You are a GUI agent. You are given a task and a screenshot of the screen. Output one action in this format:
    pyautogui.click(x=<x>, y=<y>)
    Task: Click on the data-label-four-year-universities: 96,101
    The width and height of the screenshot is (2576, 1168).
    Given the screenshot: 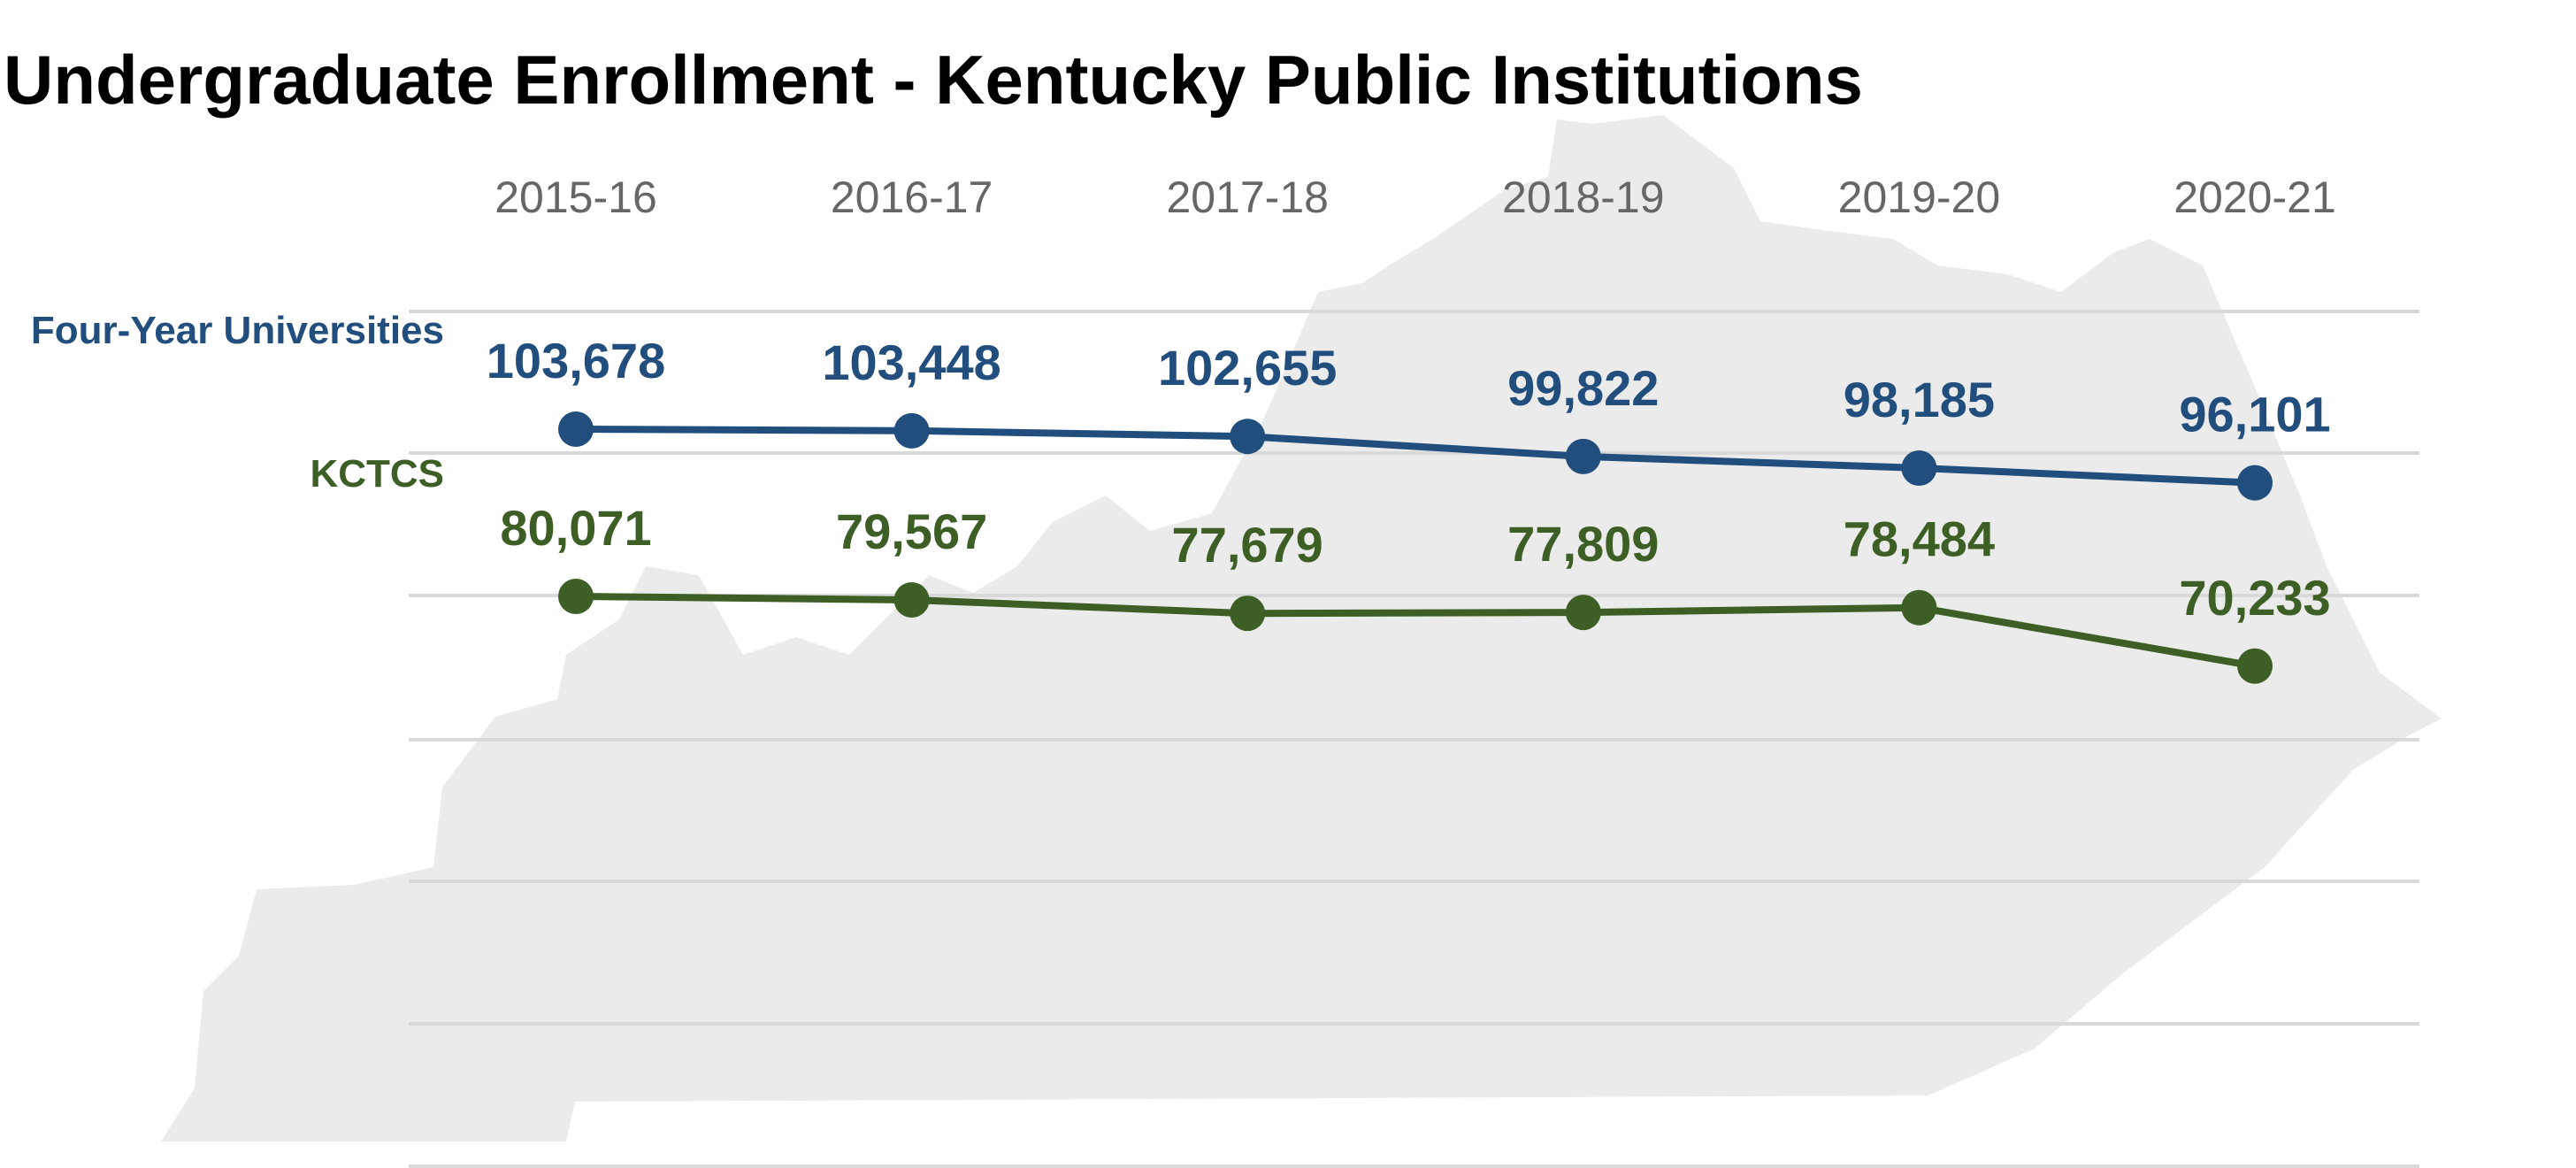 What is the action you would take?
    pyautogui.click(x=2254, y=415)
    